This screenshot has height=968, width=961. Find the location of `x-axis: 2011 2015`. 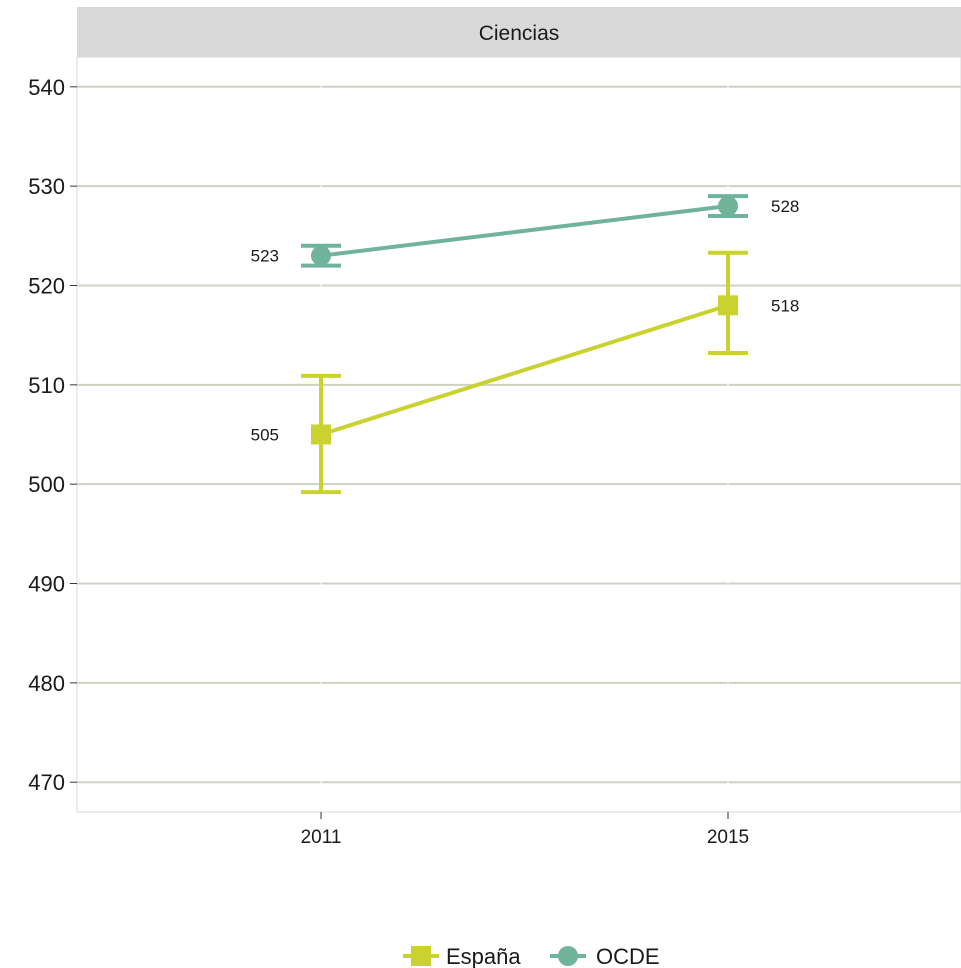

x-axis: 2011 2015 is located at coordinates (525, 830).